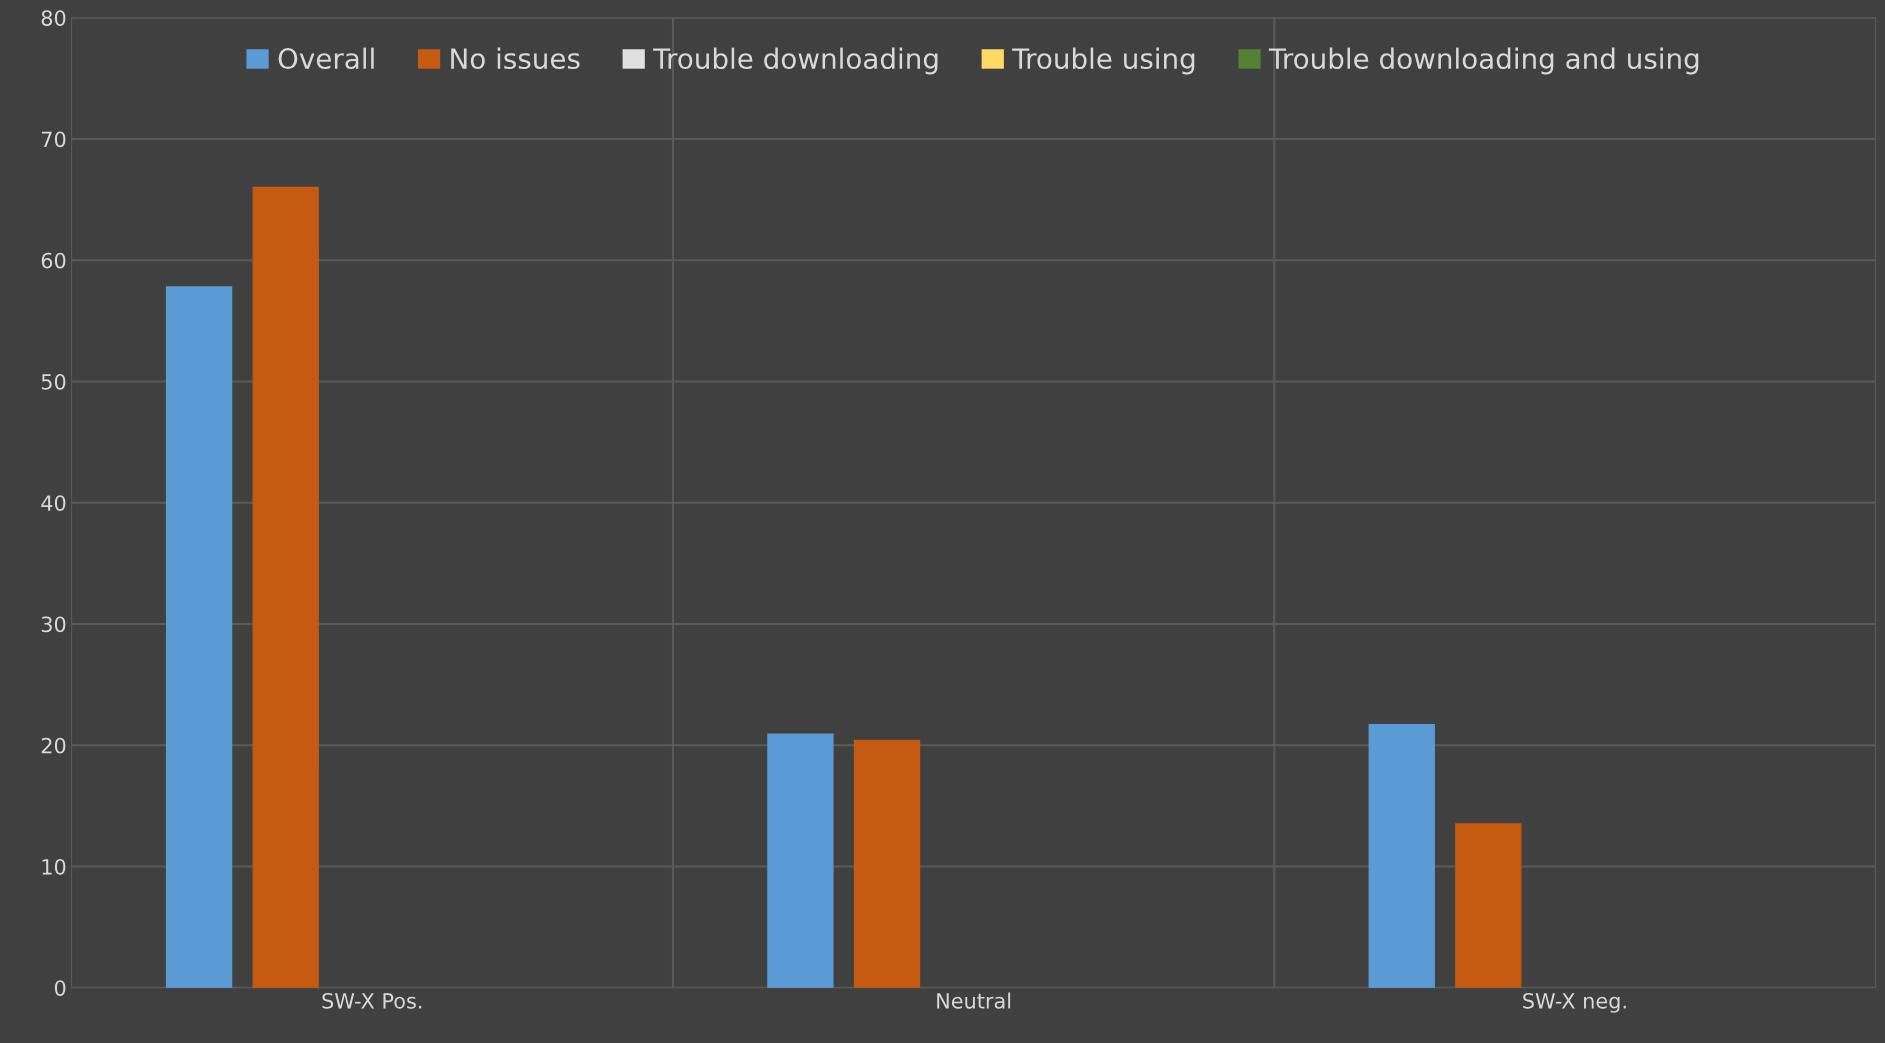 Image resolution: width=1885 pixels, height=1043 pixels. I want to click on y-tick-label: 0, so click(60, 988).